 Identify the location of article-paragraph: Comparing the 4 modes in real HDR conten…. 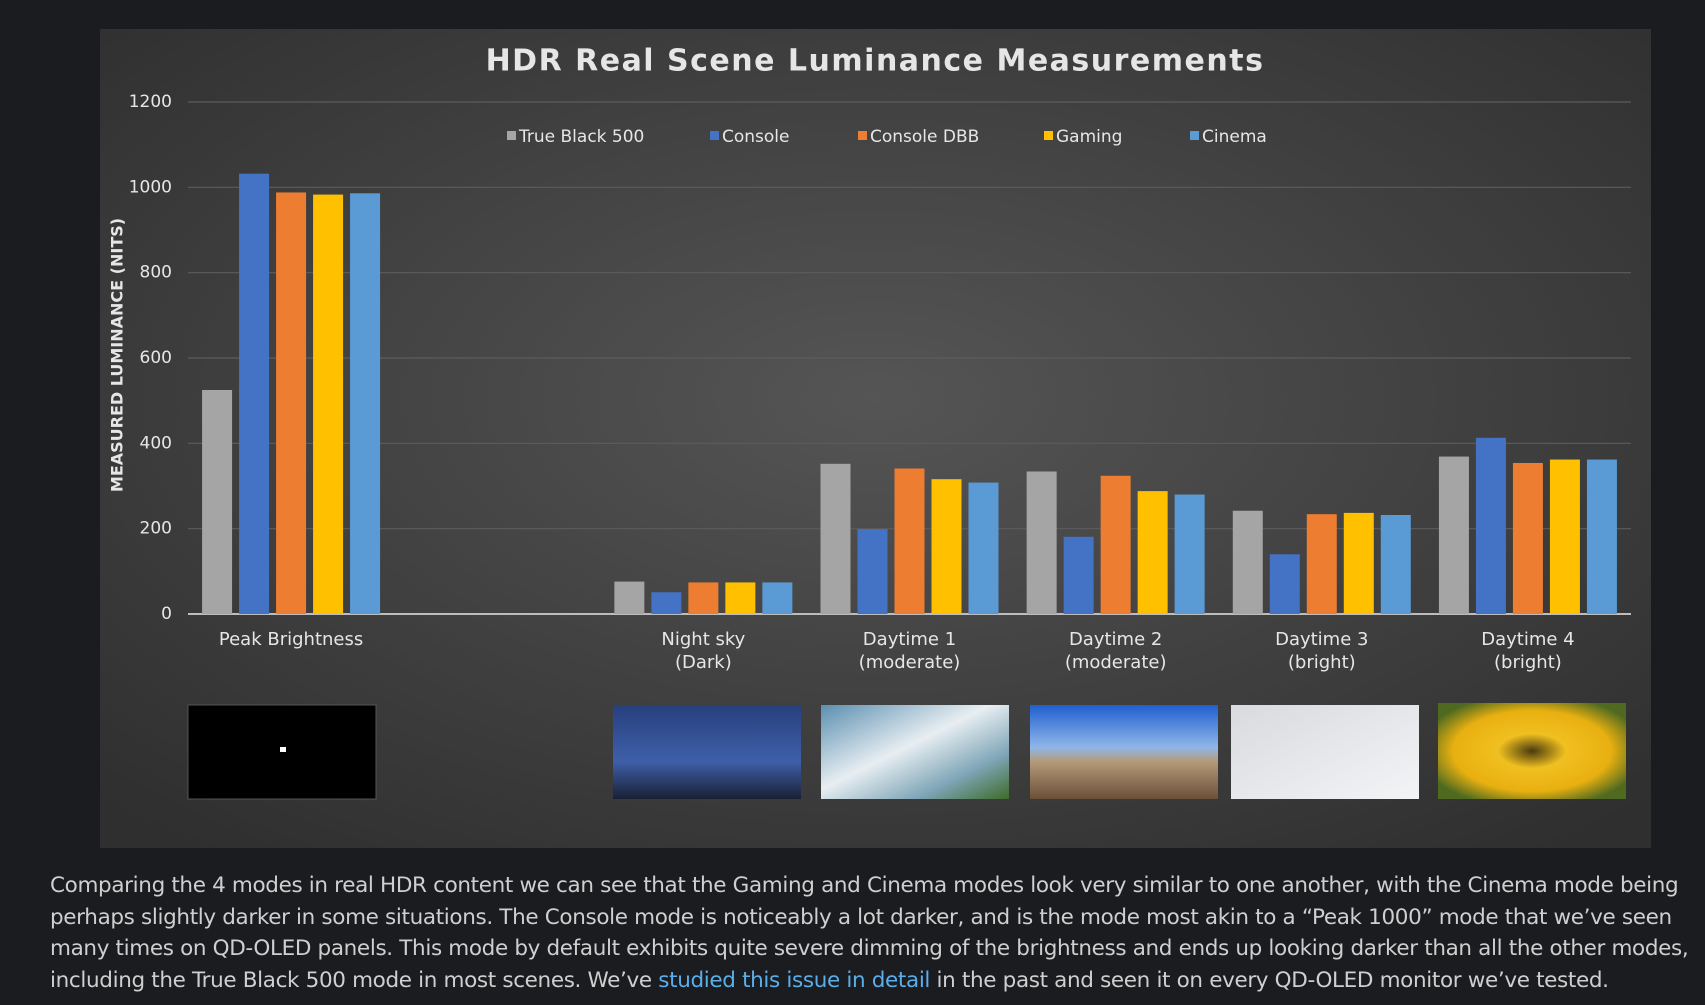
(870, 933).